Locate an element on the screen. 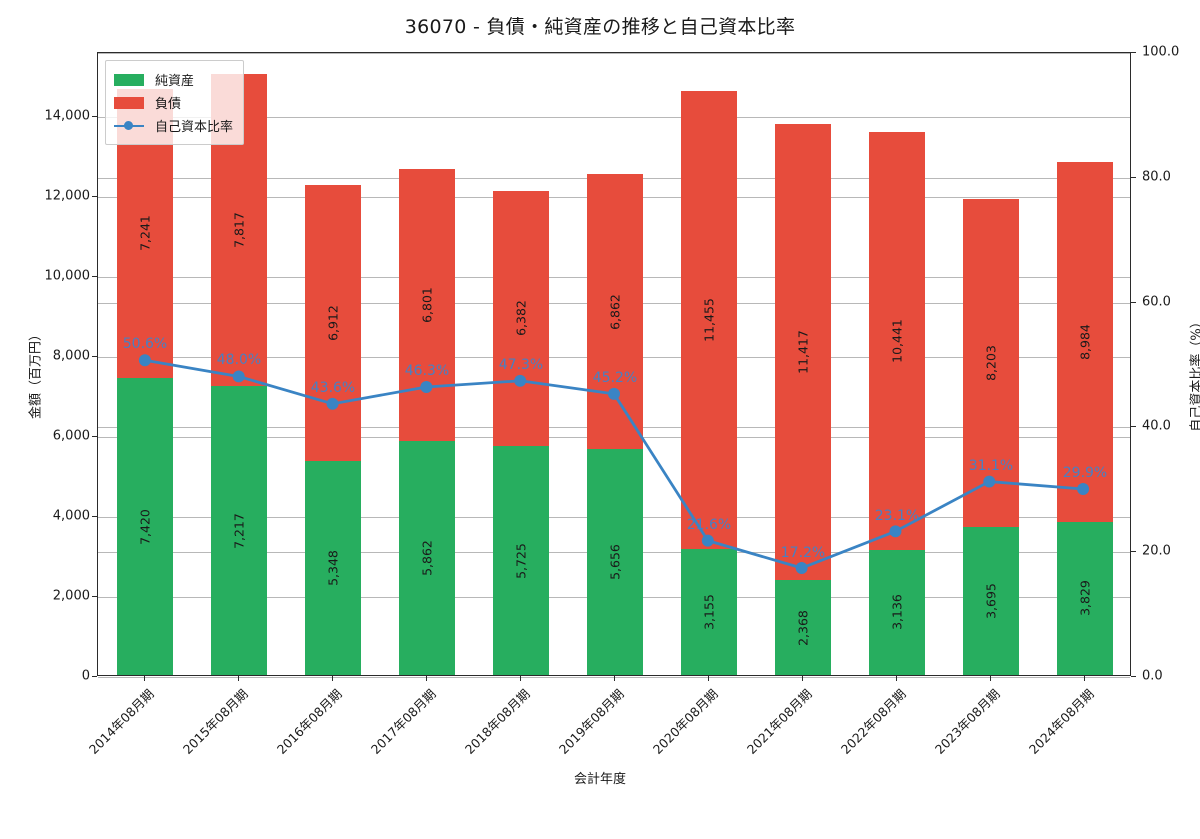  bar-group: 5,656 6,862 is located at coordinates (615, 363).